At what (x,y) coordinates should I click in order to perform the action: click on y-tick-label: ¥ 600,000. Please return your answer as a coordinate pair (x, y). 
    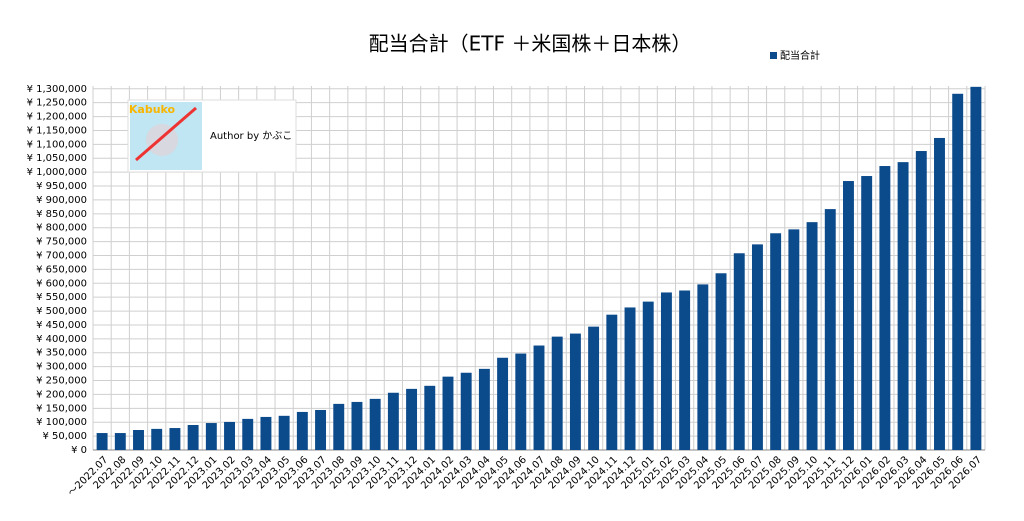
    Looking at the image, I should click on (61, 283).